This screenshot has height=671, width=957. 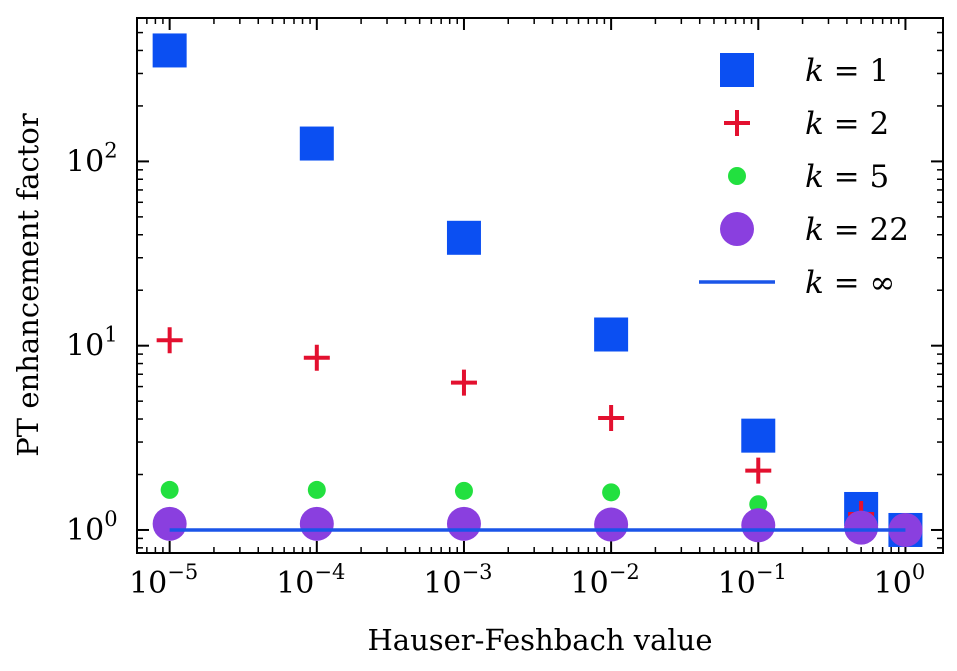 What do you see at coordinates (771, 572) in the screenshot?
I see `x-tick-exponent: −1` at bounding box center [771, 572].